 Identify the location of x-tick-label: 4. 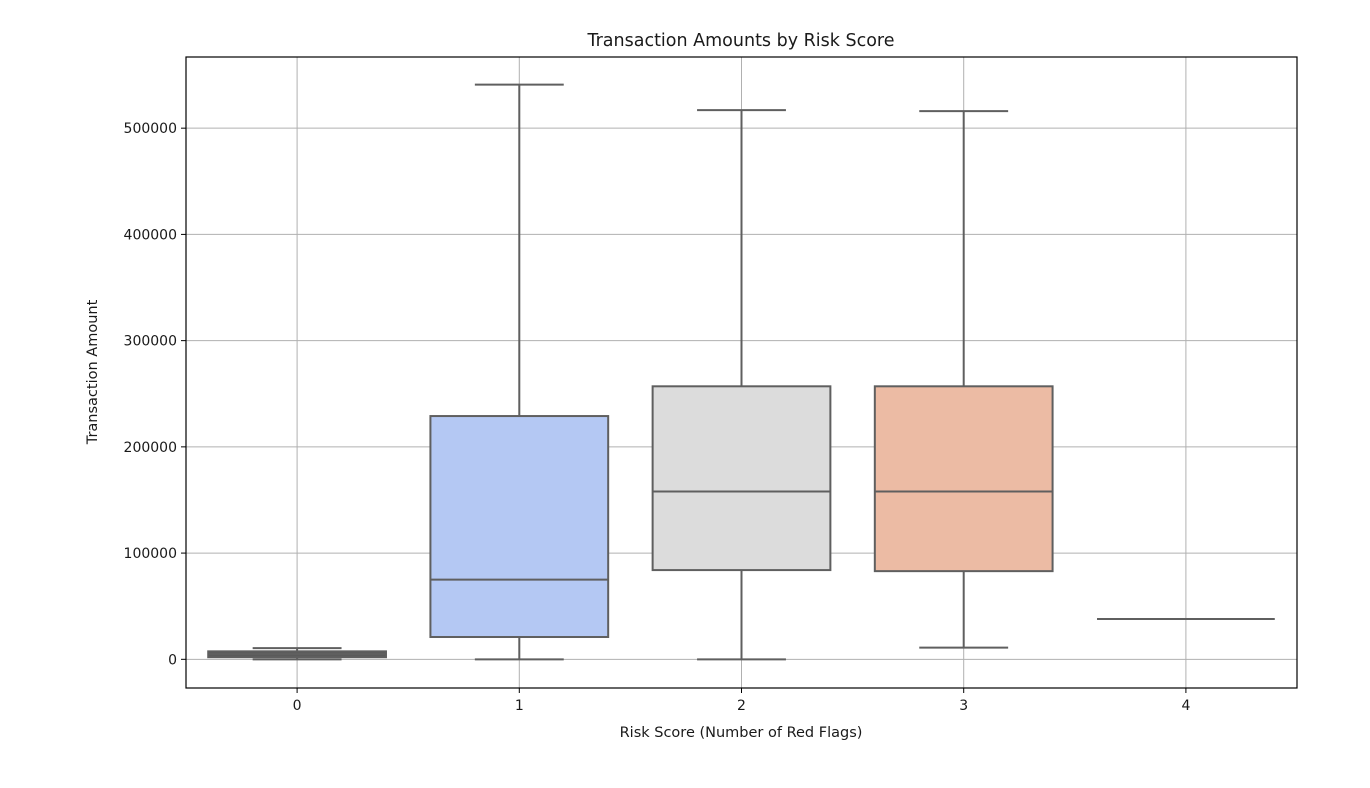
(1185, 706).